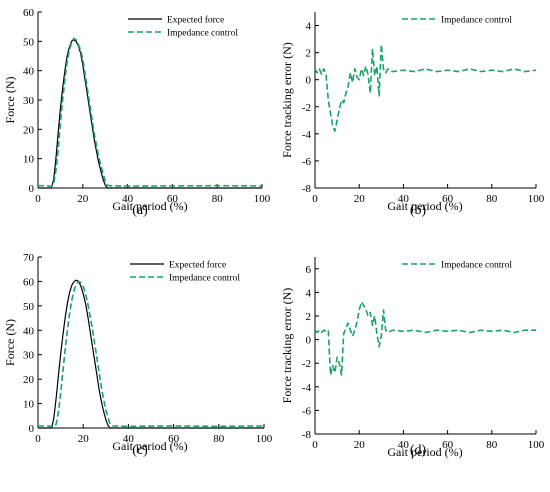  I want to click on y-tick-label: 6, so click(309, 270).